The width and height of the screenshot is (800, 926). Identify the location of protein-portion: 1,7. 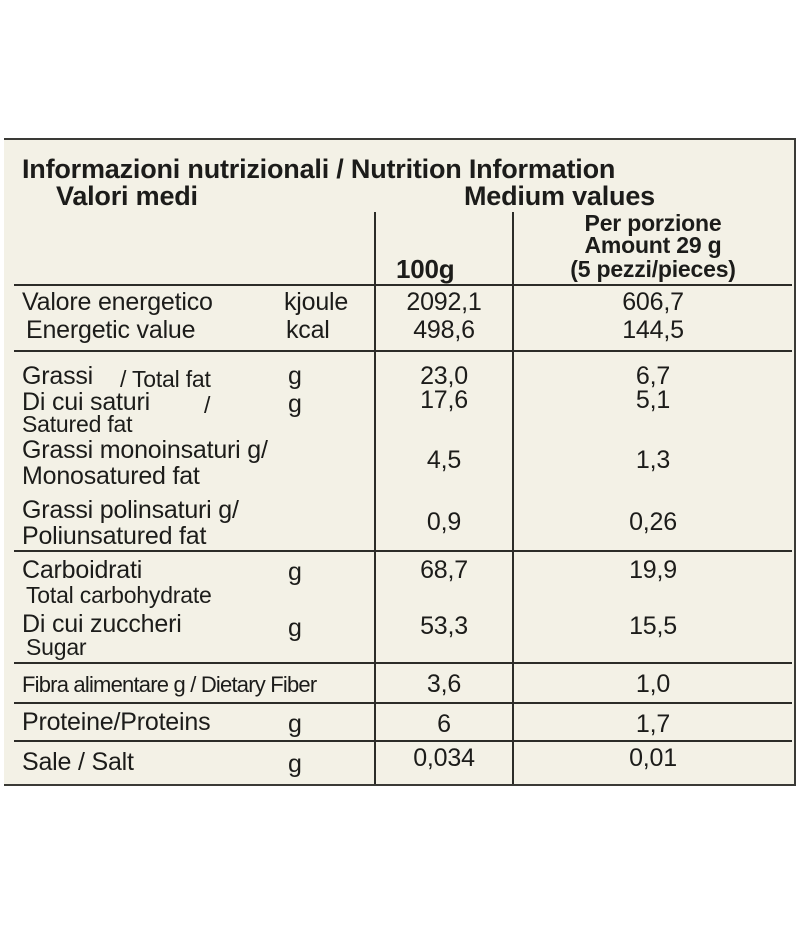
(653, 724).